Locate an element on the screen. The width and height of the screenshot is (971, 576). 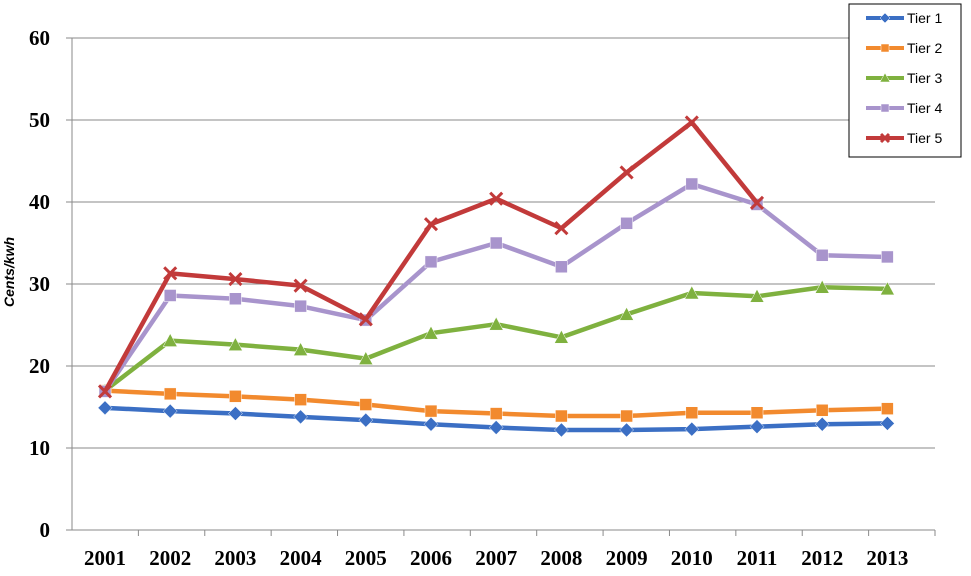
x-tick-label: 2004 is located at coordinates (301, 558).